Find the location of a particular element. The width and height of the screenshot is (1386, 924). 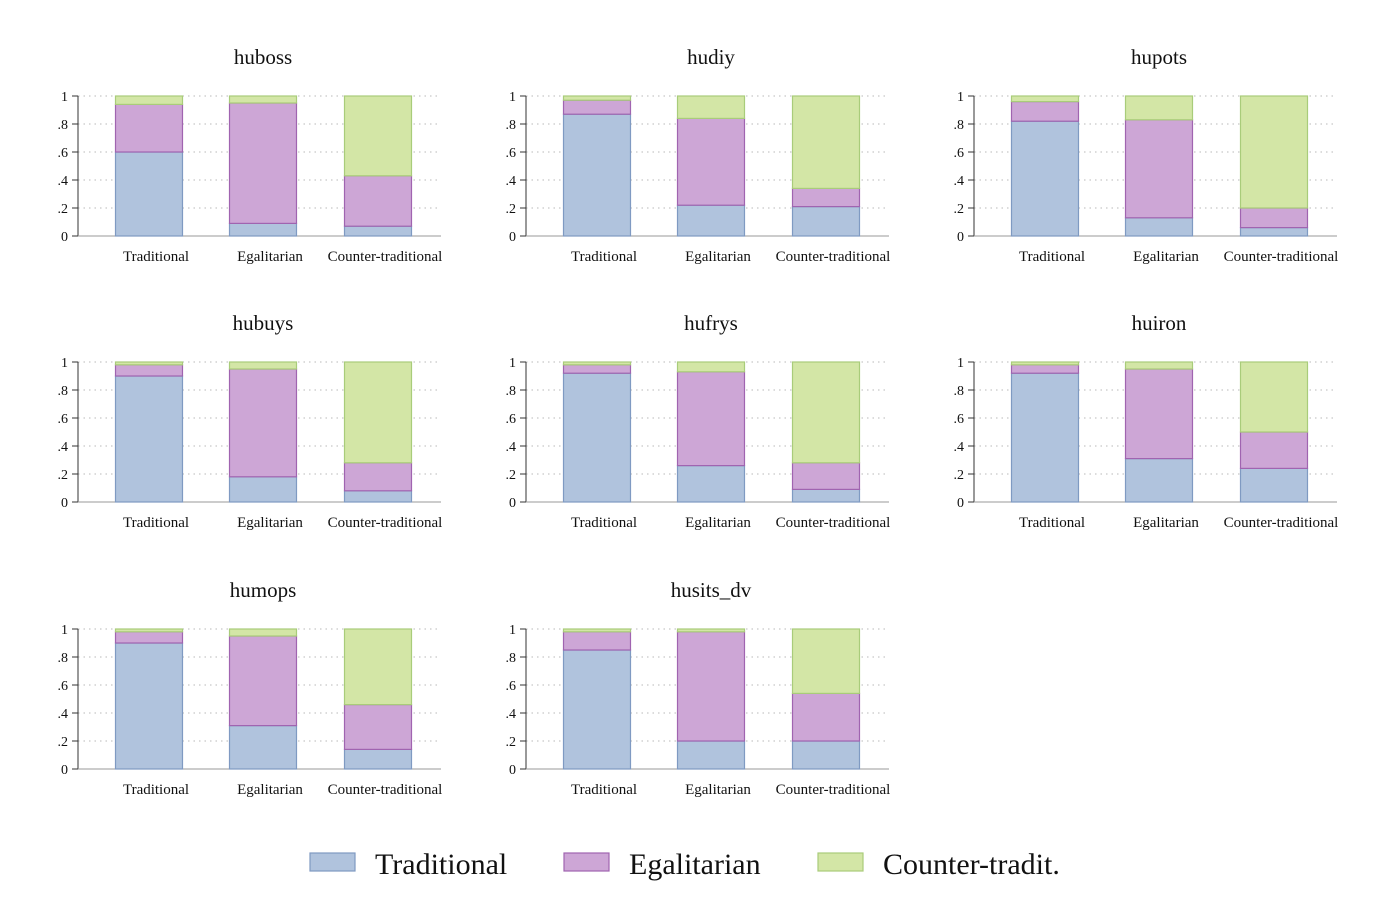

legend-swatch is located at coordinates (840, 862).